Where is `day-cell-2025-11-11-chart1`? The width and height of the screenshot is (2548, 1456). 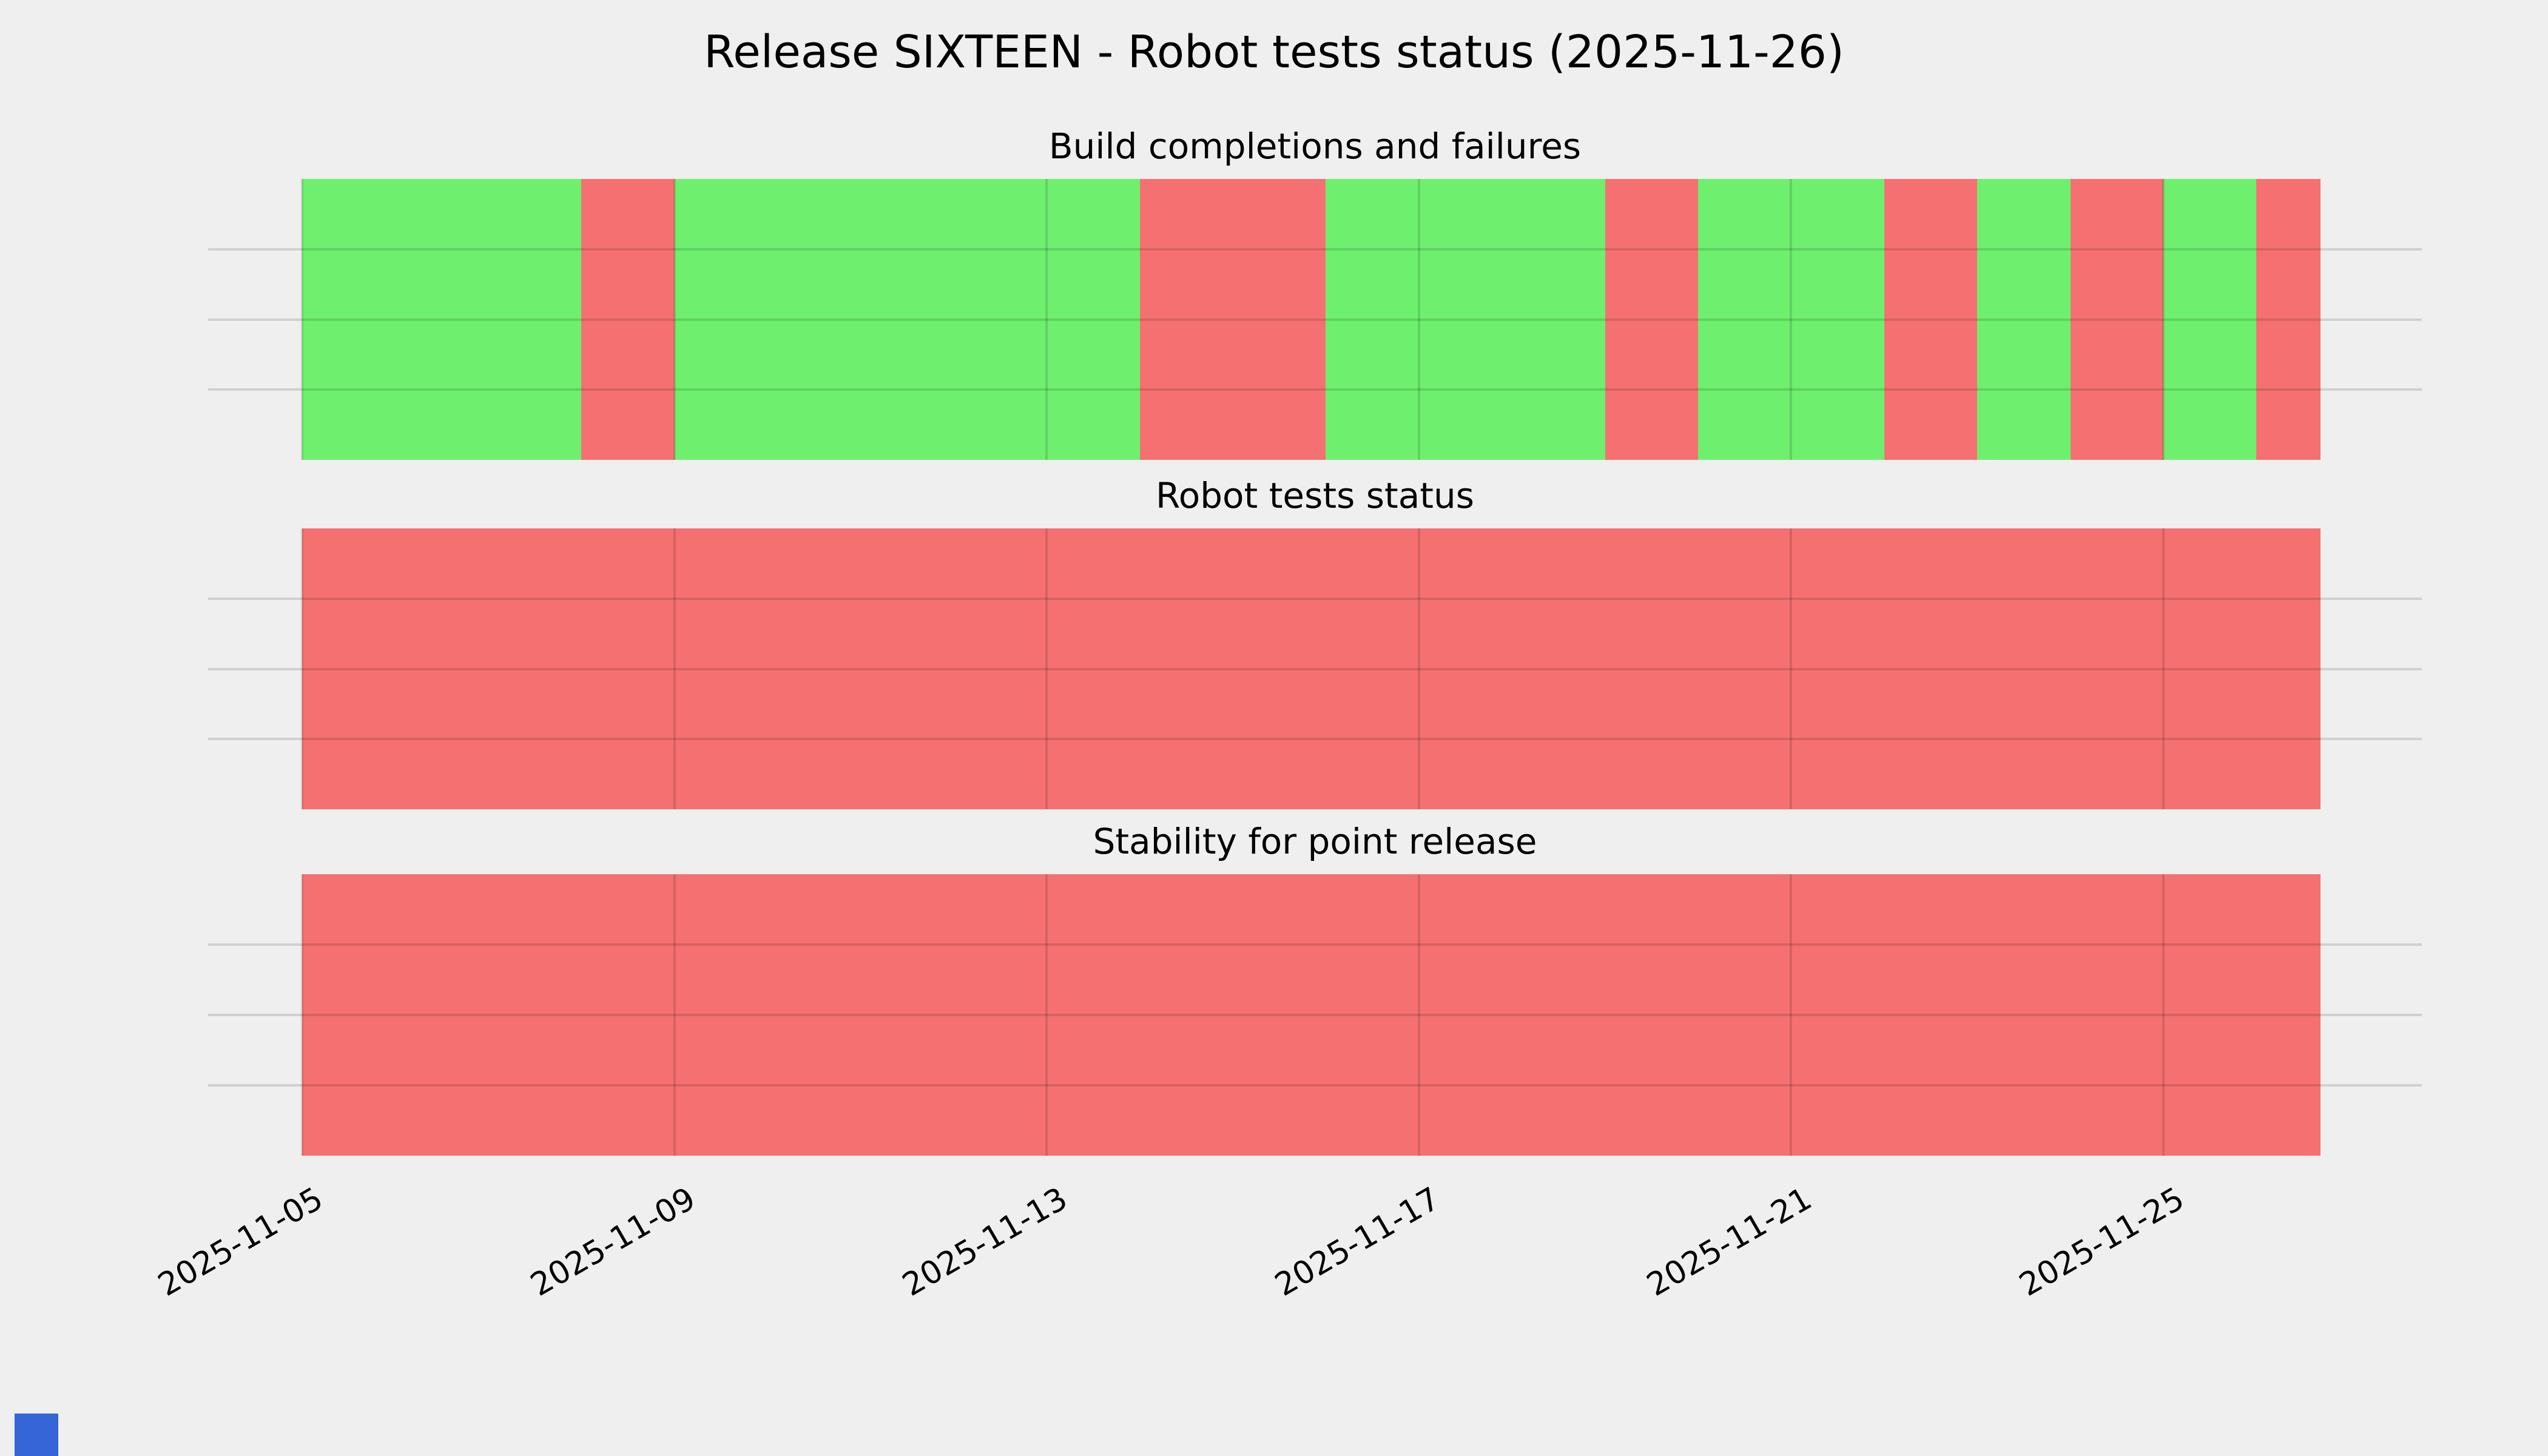 day-cell-2025-11-11-chart1 is located at coordinates (907, 668).